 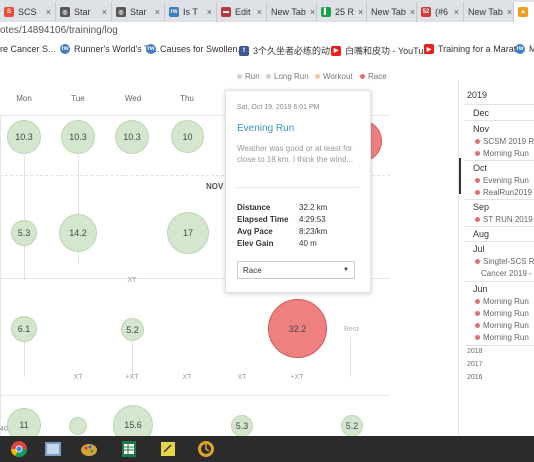 What do you see at coordinates (206, 449) in the screenshot?
I see `app-icon` at bounding box center [206, 449].